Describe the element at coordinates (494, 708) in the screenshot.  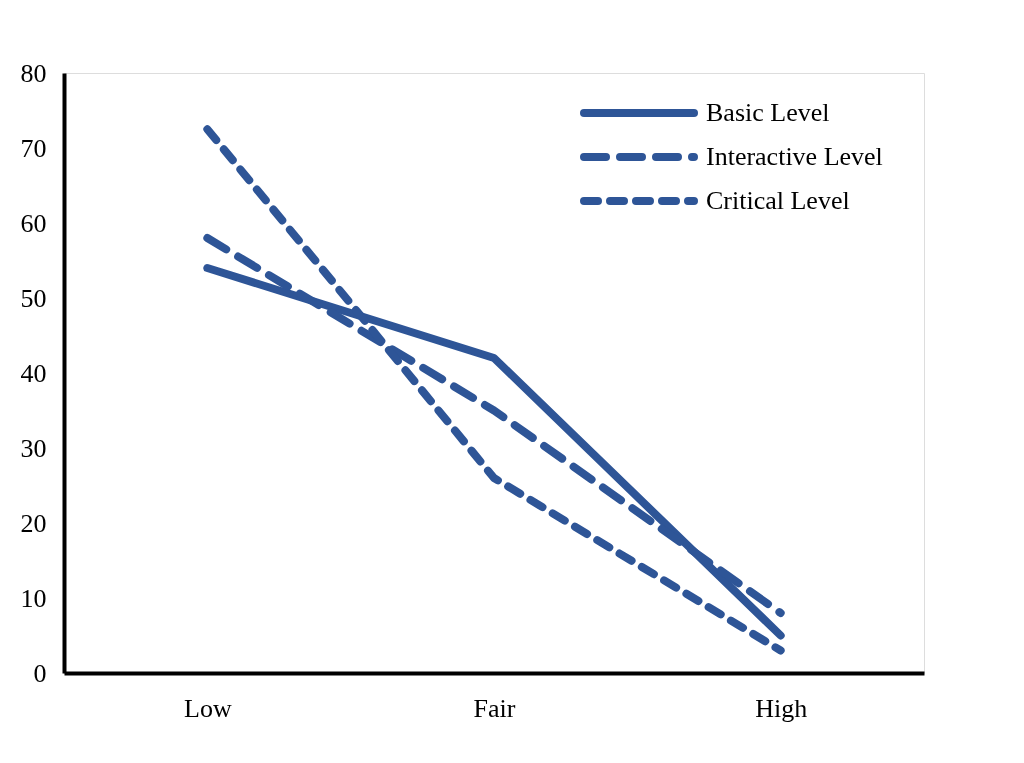
I see `x-tick-label: Fair` at that location.